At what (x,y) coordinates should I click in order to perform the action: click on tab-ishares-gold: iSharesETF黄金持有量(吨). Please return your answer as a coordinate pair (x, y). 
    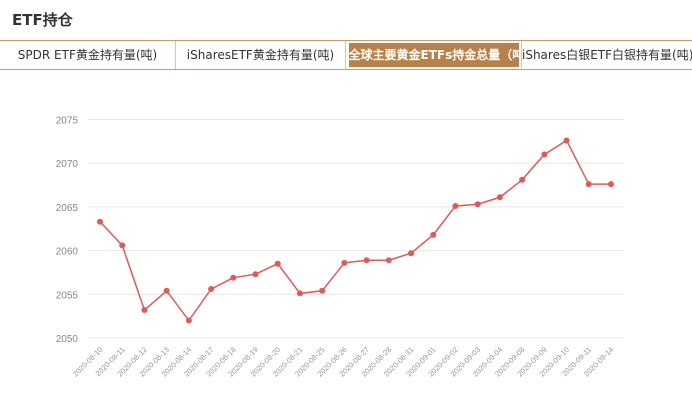
    Looking at the image, I should click on (261, 55).